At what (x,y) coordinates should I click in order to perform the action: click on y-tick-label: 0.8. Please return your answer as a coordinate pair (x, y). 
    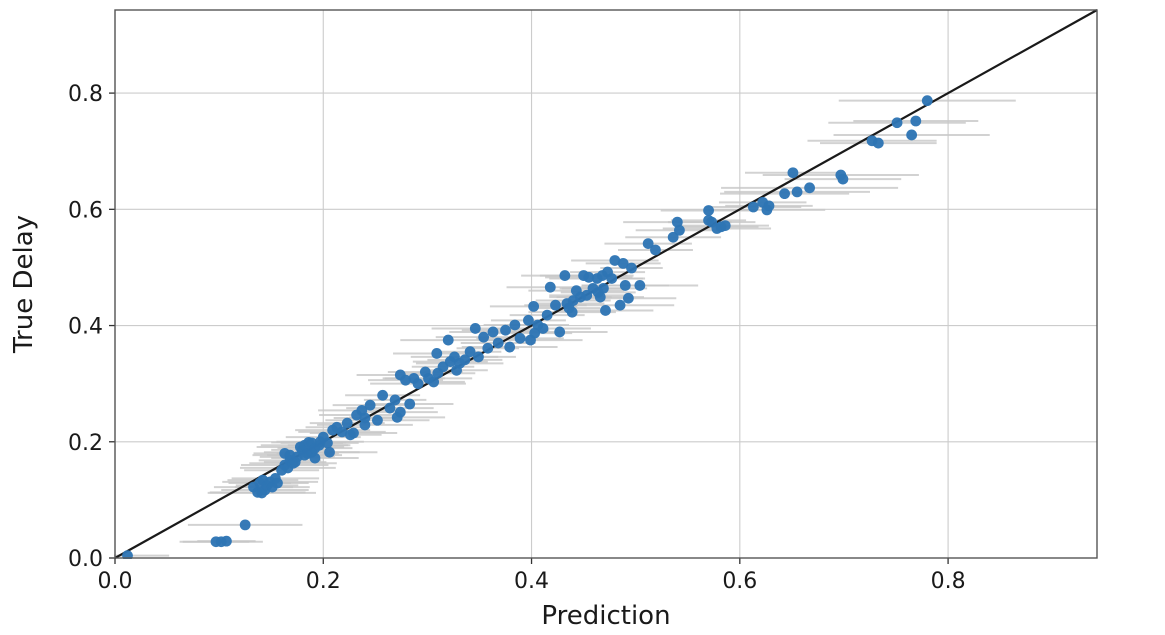
    Looking at the image, I should click on (85, 94).